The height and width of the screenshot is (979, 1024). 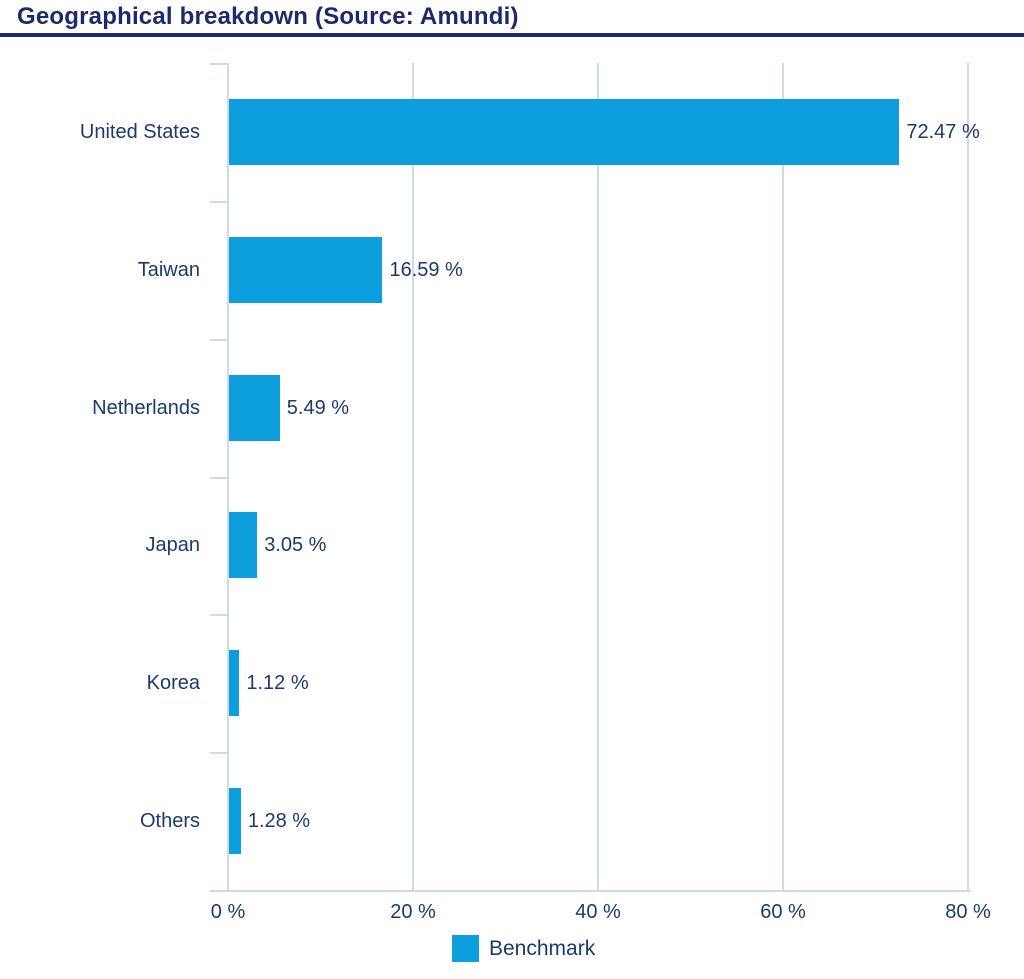 I want to click on value-label-korea: 1.12 %, so click(x=277, y=683).